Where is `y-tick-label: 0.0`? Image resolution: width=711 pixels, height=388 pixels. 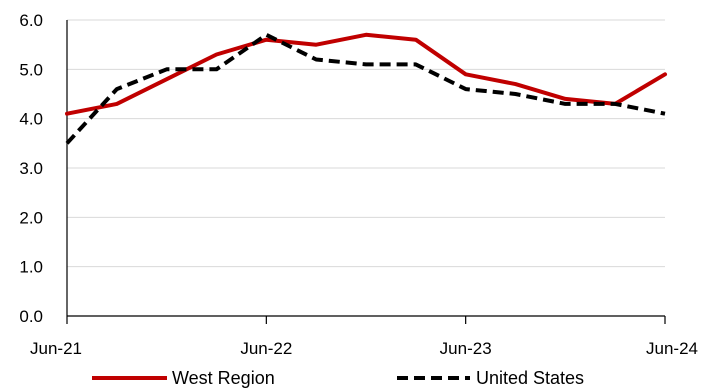
y-tick-label: 0.0 is located at coordinates (31, 316).